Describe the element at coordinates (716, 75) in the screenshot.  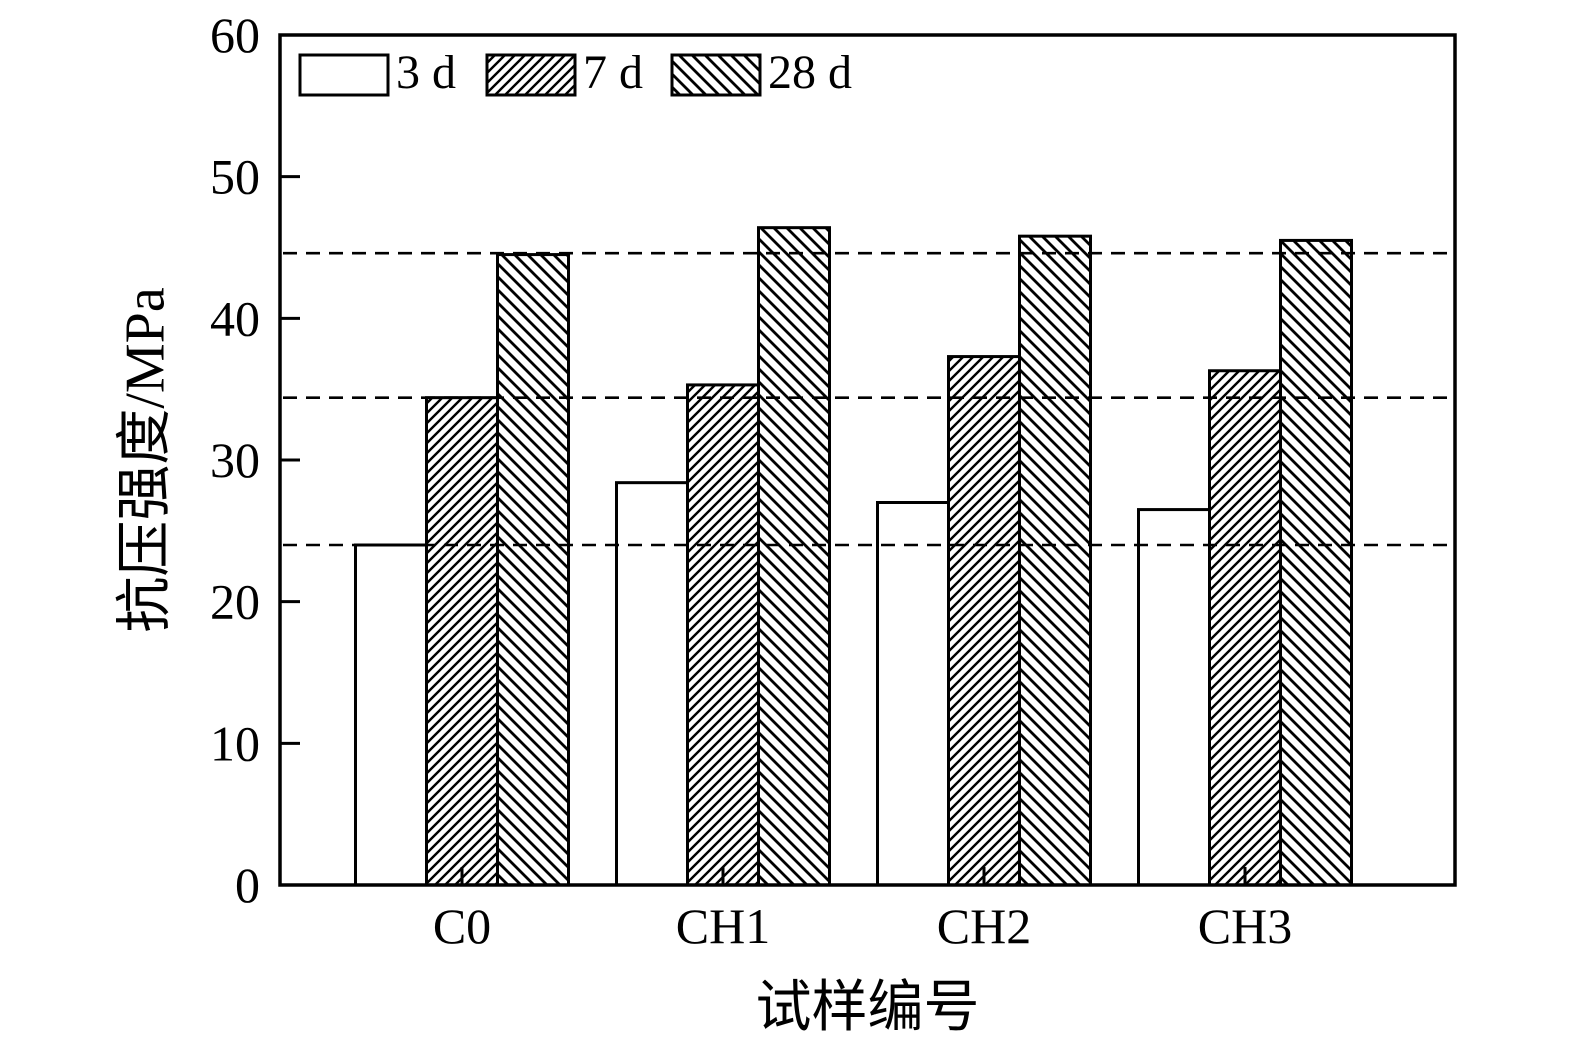
I see `legend-swatch-28d` at that location.